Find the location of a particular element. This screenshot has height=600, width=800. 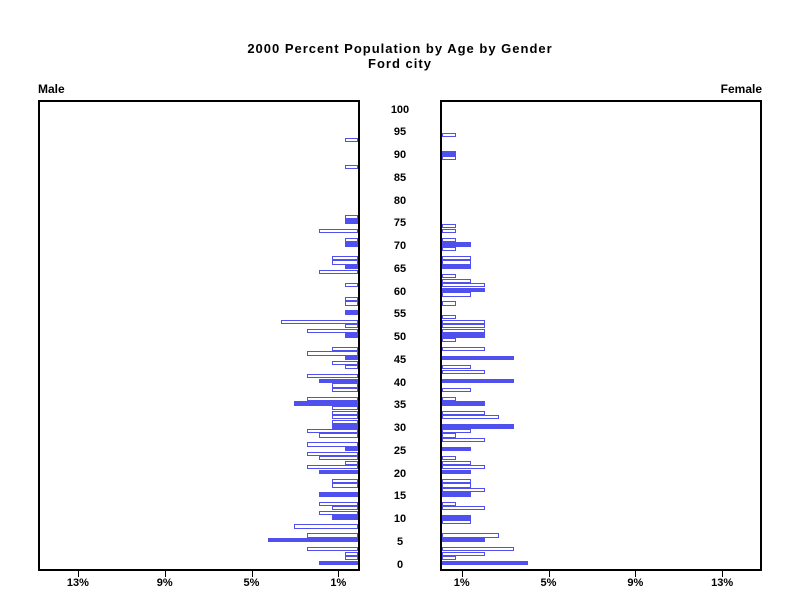

age-tick-label-10: 10 is located at coordinates (400, 519).